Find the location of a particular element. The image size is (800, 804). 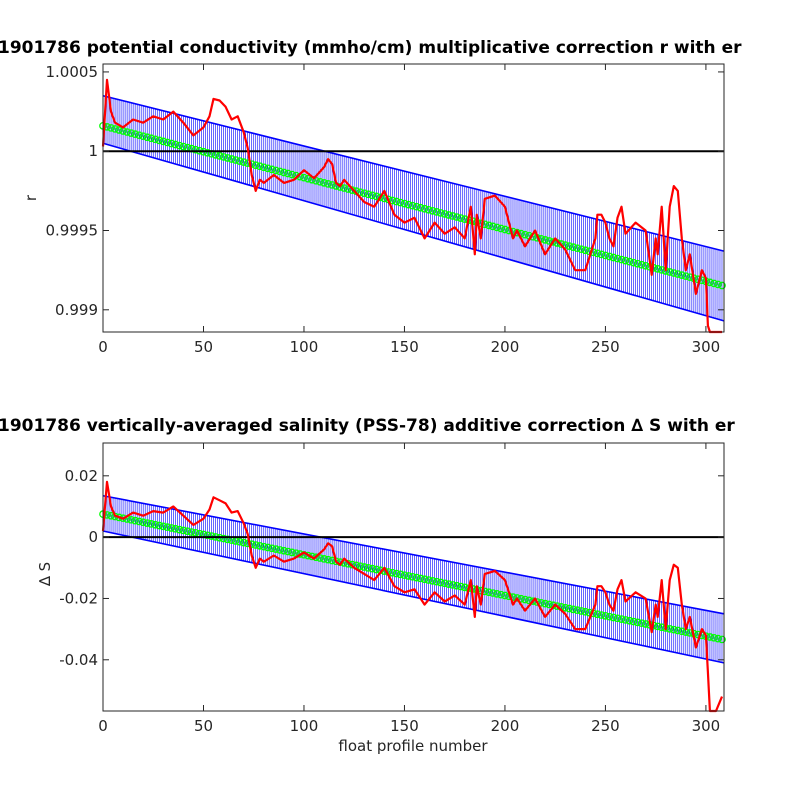

y-tick-label: 0.9995 is located at coordinates (72, 231).